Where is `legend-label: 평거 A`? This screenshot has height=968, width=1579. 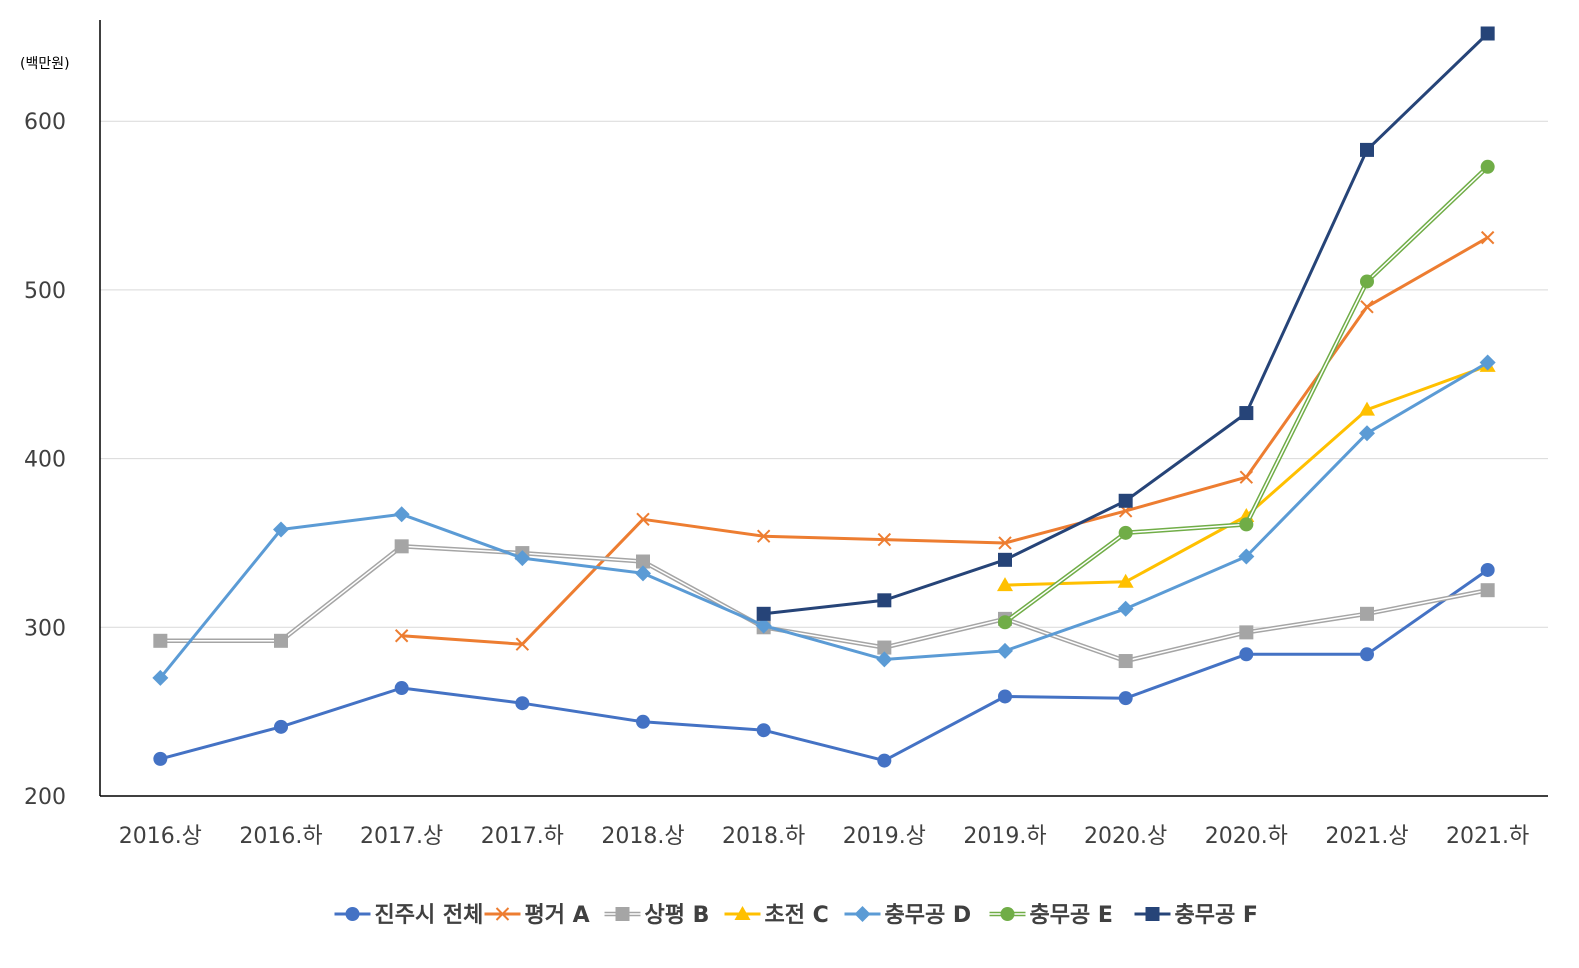 legend-label: 평거 A is located at coordinates (557, 915).